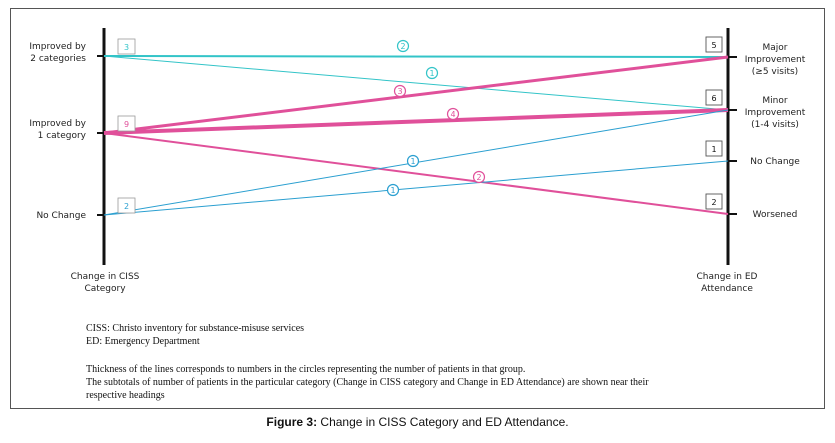  Describe the element at coordinates (57, 124) in the screenshot. I see `left-label-imp1: Improved by` at that location.